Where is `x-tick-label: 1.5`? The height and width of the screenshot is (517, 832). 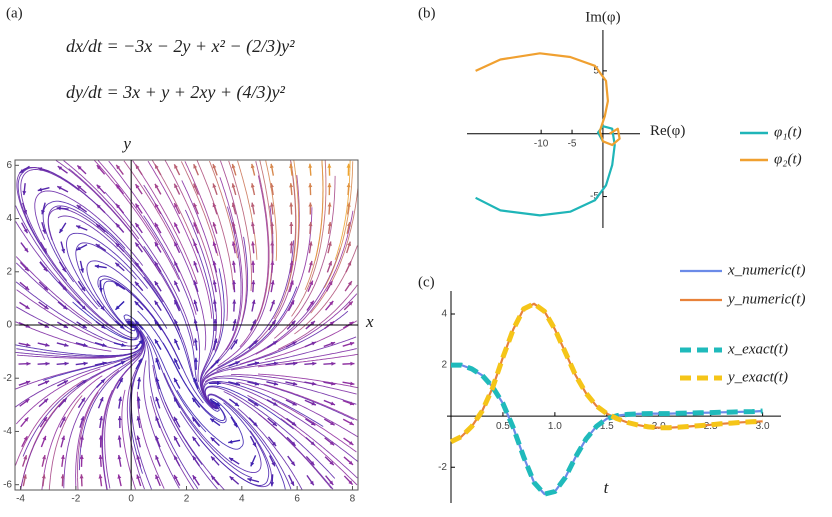 x-tick-label: 1.5 is located at coordinates (607, 426).